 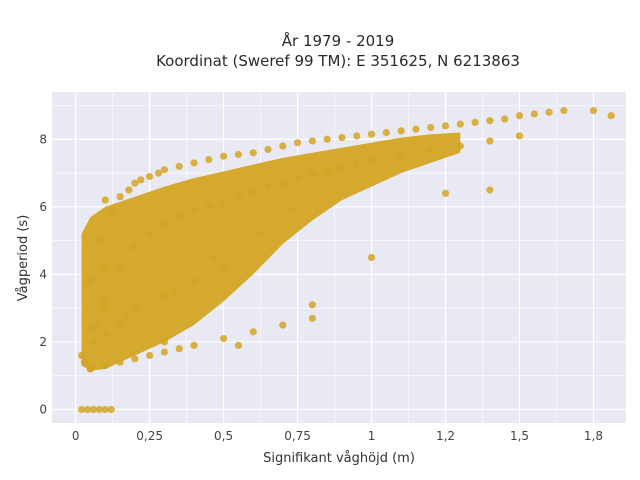 I want to click on chart-title: År 1979 - 2019, so click(x=338, y=40).